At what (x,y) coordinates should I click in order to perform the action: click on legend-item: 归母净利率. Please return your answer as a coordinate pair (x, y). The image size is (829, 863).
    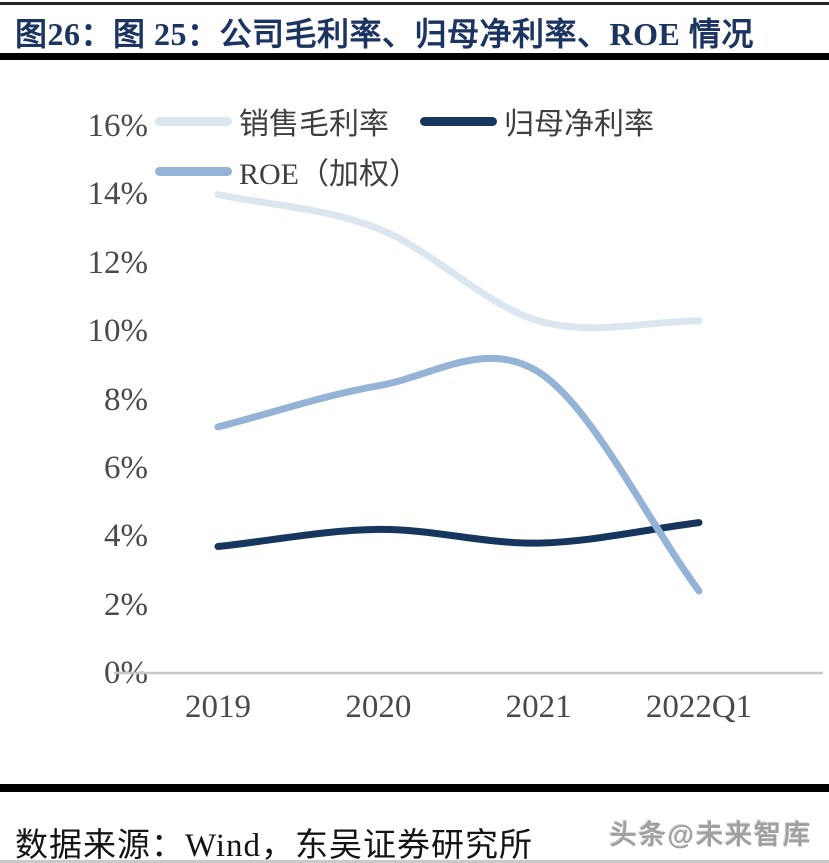
    Looking at the image, I should click on (537, 122).